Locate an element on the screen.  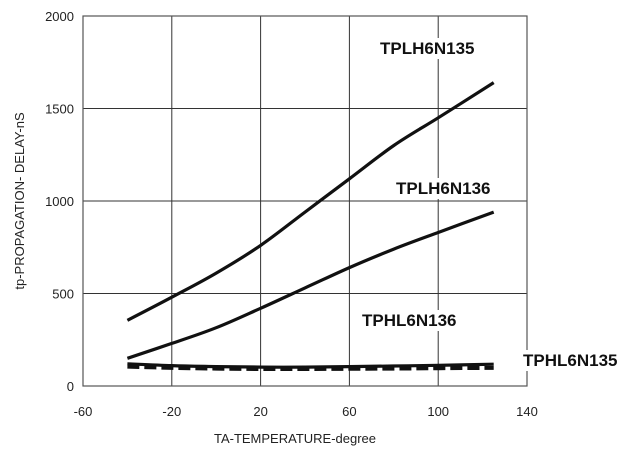
x-tick-label: 140 is located at coordinates (527, 411).